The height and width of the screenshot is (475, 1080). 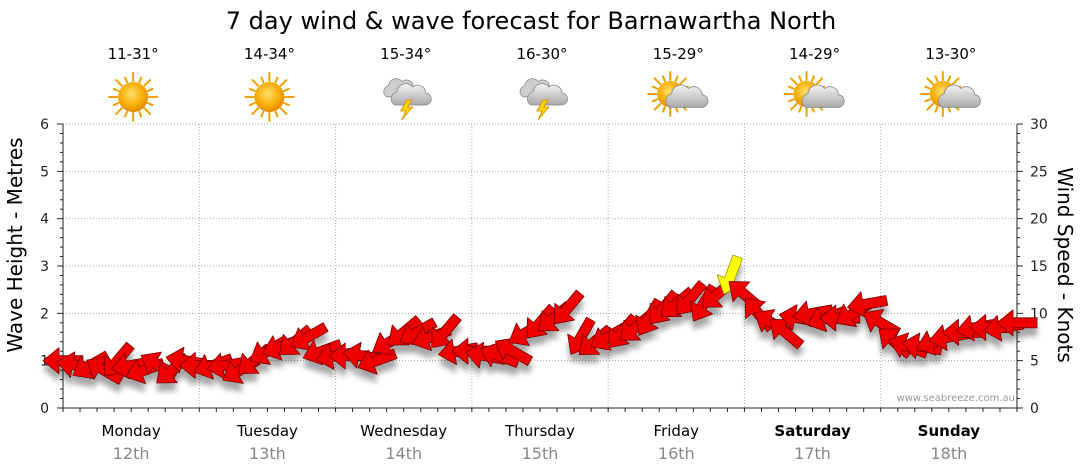 I want to click on y-right-tick-label: 30, so click(x=1039, y=125).